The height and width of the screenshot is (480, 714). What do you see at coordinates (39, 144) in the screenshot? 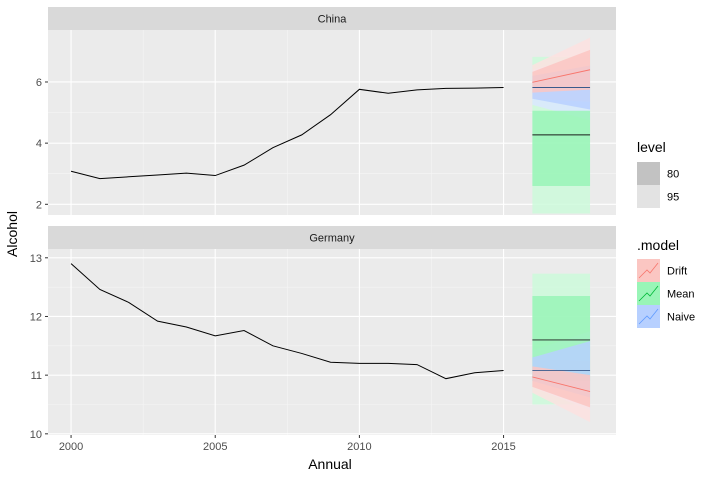
I see `y-tick-label: 4` at bounding box center [39, 144].